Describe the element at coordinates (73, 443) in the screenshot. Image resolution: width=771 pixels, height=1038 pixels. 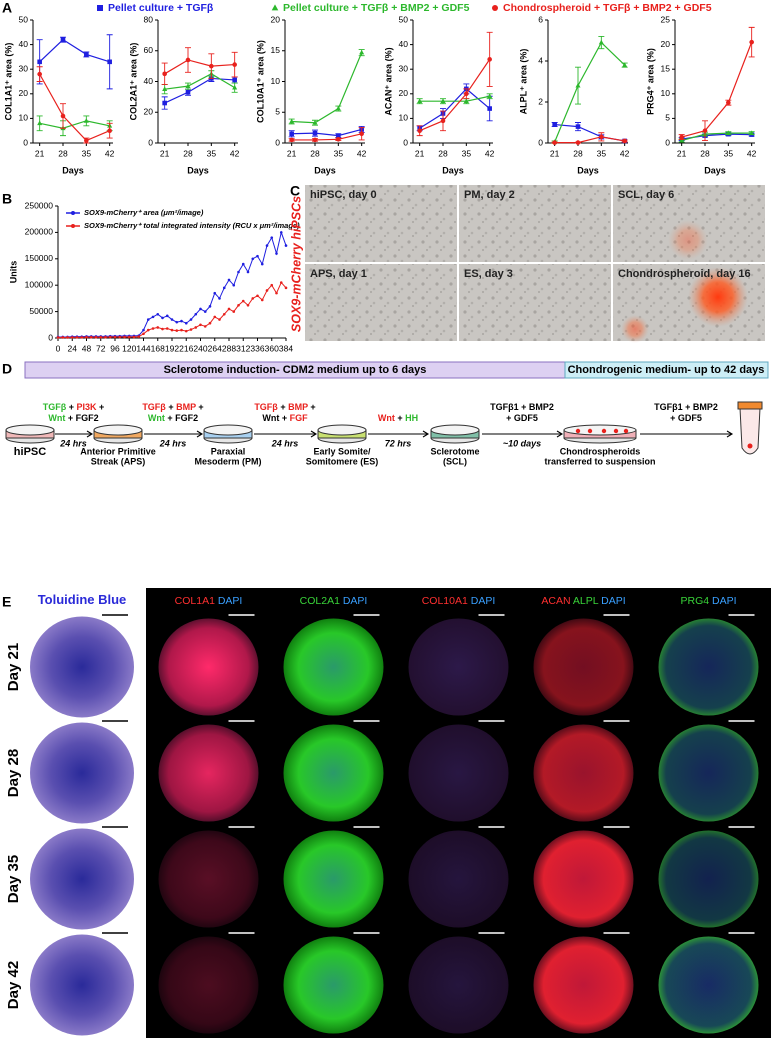
I see `duration-label: 24 hrs` at that location.